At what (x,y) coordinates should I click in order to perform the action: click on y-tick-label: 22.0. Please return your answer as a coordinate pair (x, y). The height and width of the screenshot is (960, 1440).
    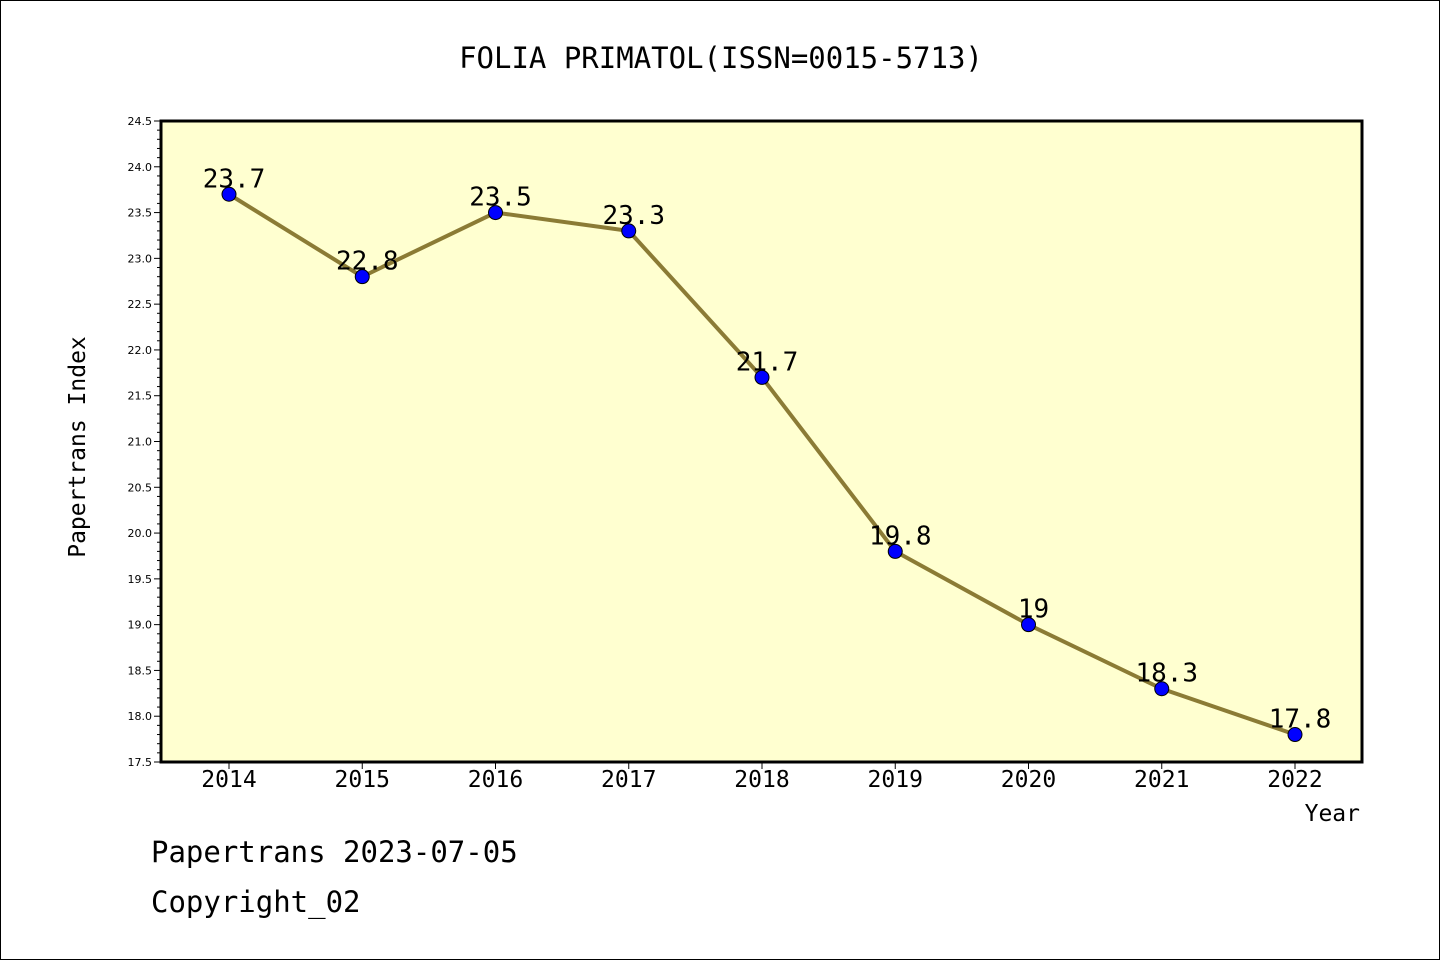
    Looking at the image, I should click on (140, 350).